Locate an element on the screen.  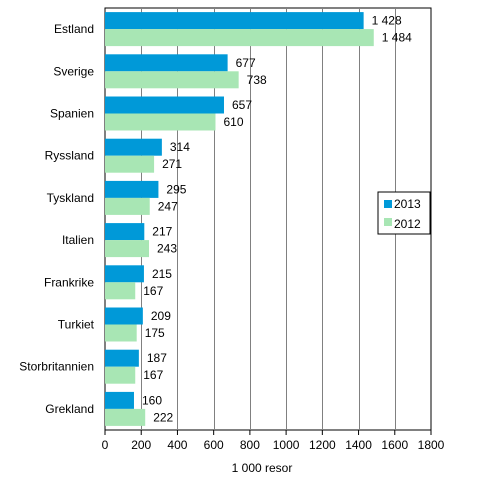
x-tick-label: 0 is located at coordinates (105, 445).